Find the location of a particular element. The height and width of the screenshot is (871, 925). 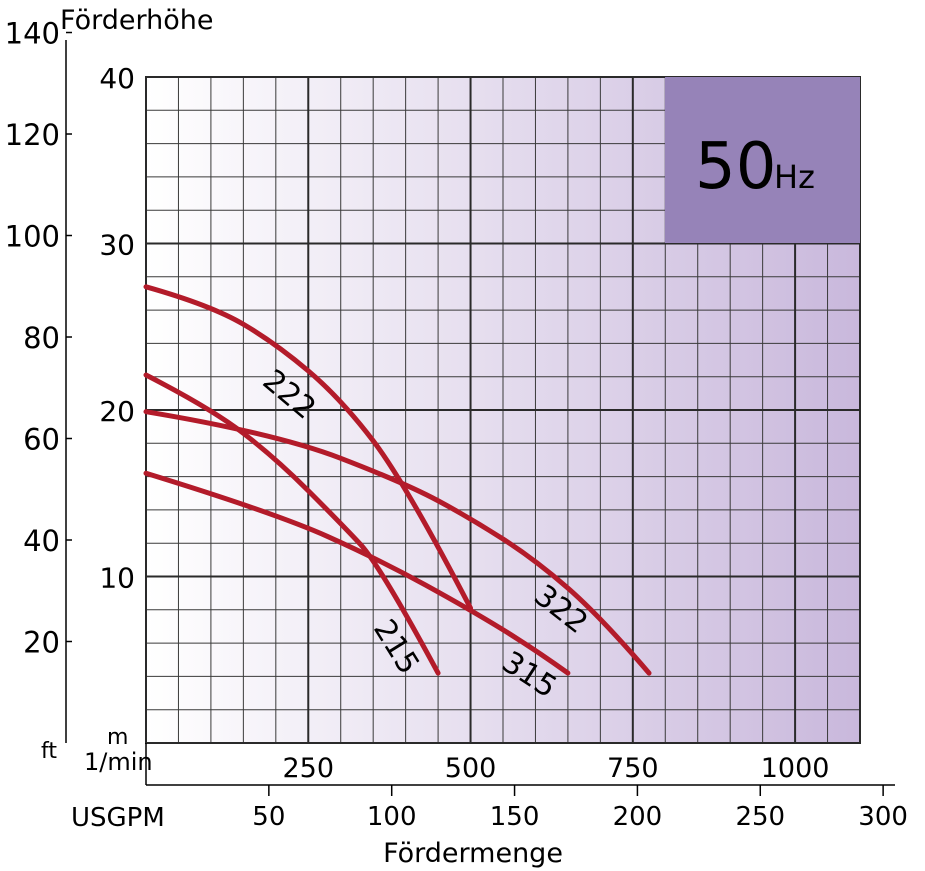

y-unit-m: m is located at coordinates (117, 737).